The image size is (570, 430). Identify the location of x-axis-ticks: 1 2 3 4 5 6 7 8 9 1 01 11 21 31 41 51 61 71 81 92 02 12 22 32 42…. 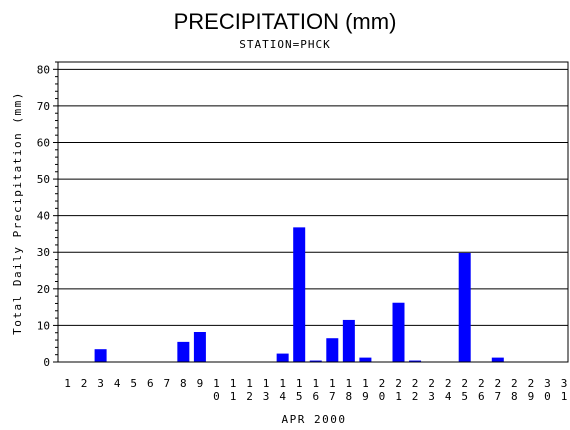
(315, 390).